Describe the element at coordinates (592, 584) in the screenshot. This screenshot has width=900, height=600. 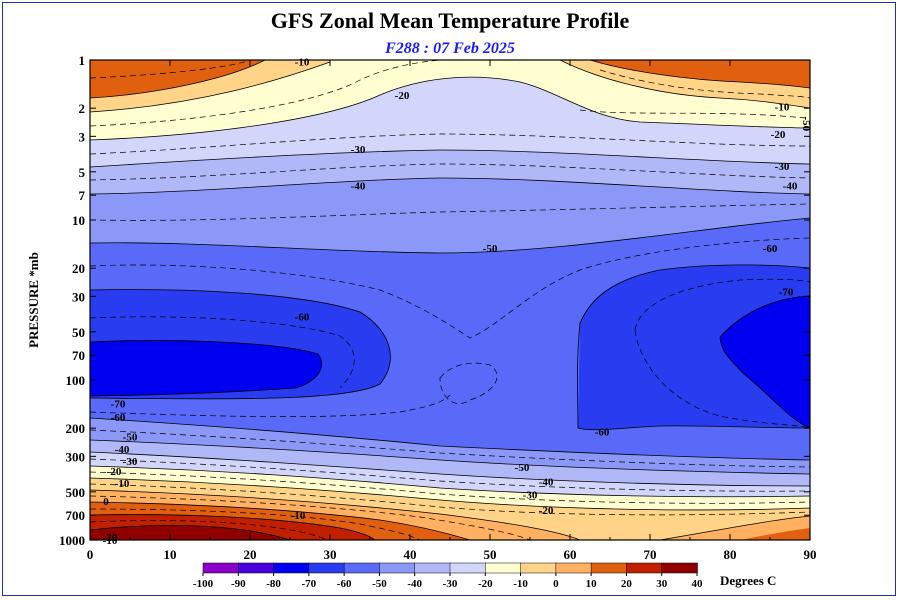
I see `colorbar-tick-label: 10` at that location.